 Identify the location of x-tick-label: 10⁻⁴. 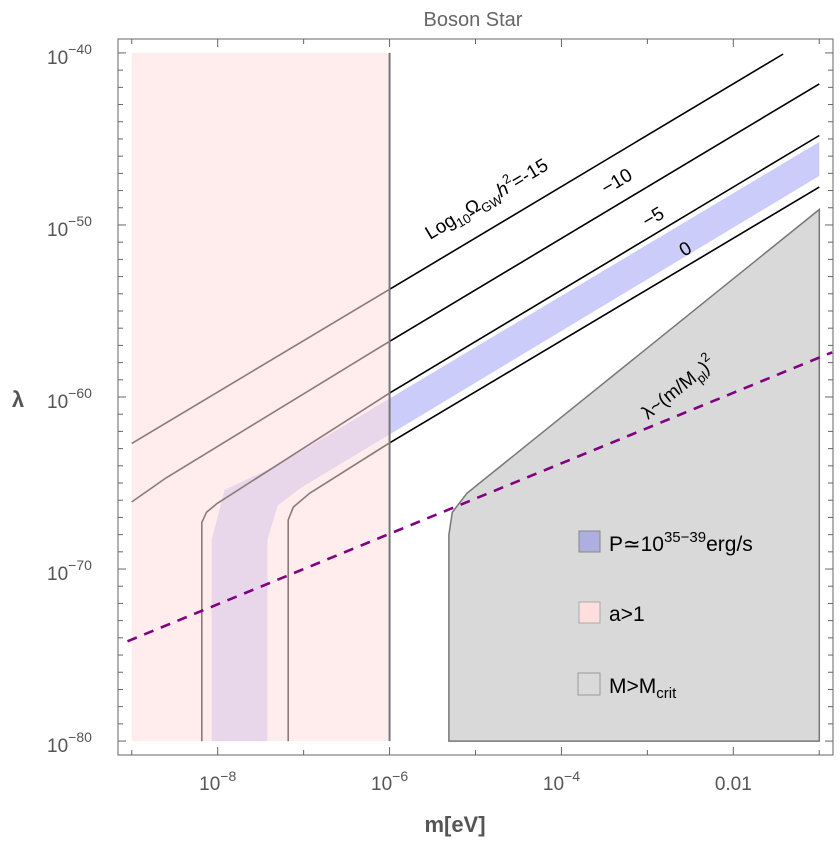
(561, 781).